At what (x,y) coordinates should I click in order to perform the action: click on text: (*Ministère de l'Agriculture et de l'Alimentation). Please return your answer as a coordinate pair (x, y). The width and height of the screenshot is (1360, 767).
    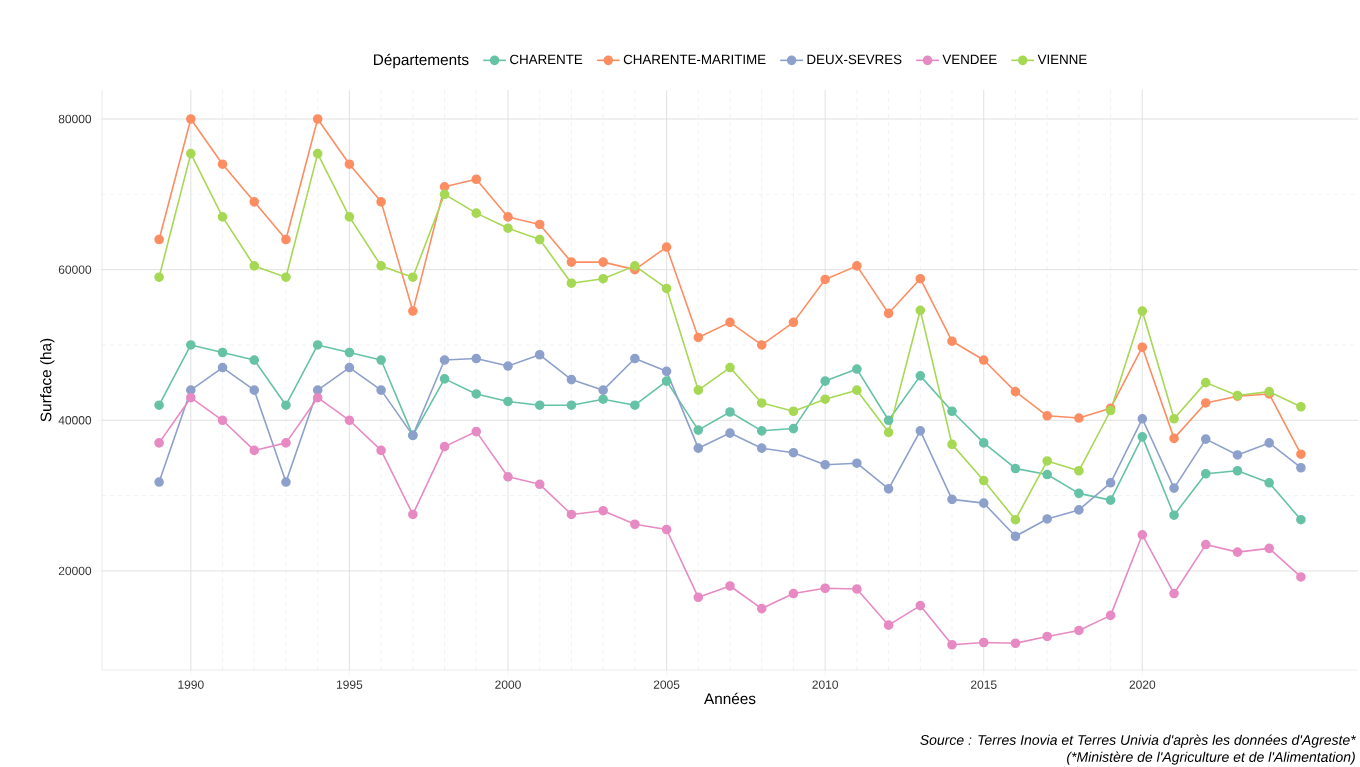
    Looking at the image, I should click on (1211, 758).